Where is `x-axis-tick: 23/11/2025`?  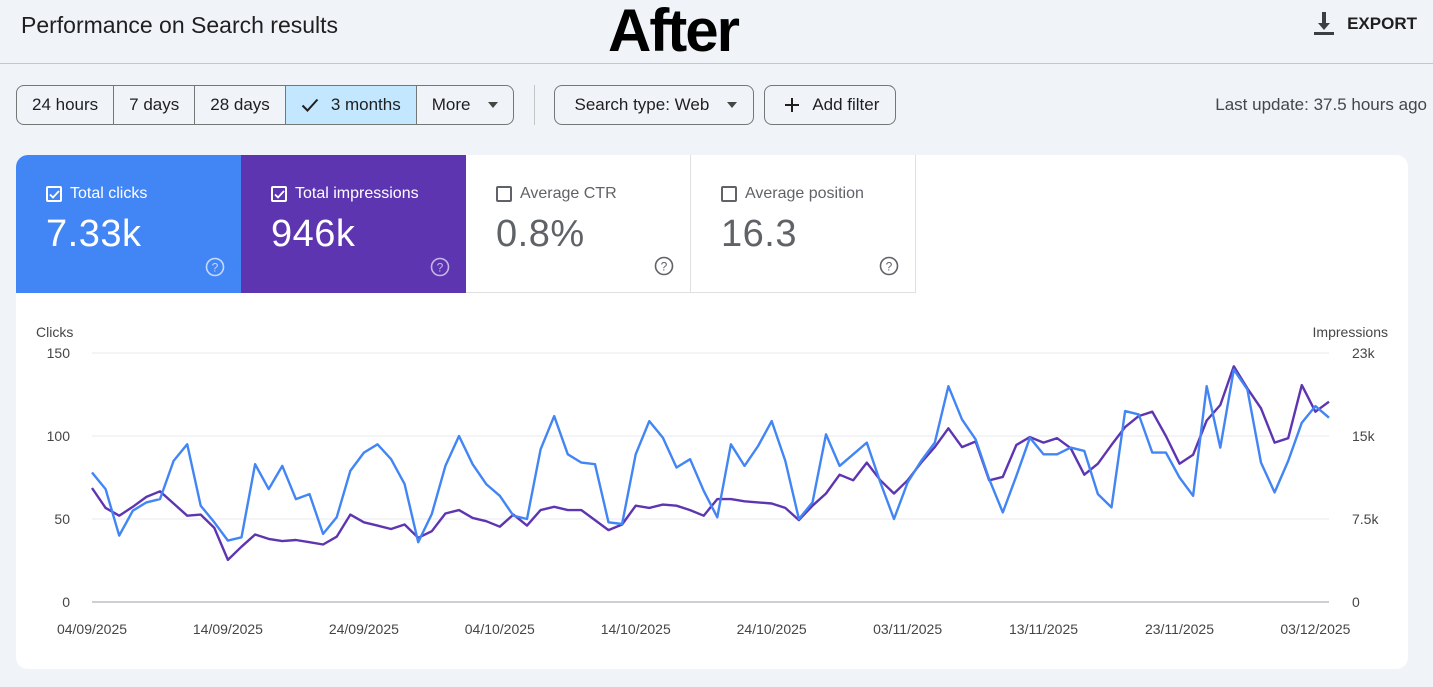
x-axis-tick: 23/11/2025 is located at coordinates (1179, 629).